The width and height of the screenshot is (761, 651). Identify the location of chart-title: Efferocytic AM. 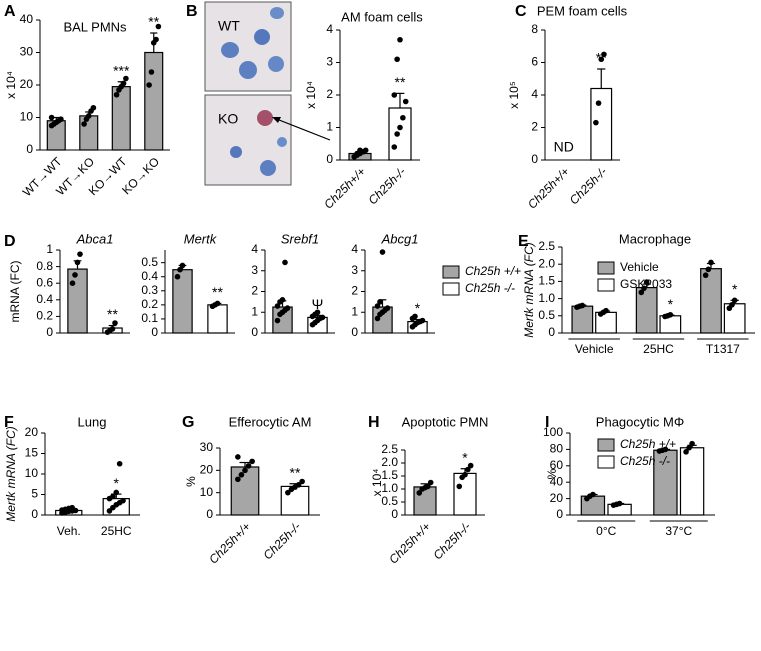
(270, 421).